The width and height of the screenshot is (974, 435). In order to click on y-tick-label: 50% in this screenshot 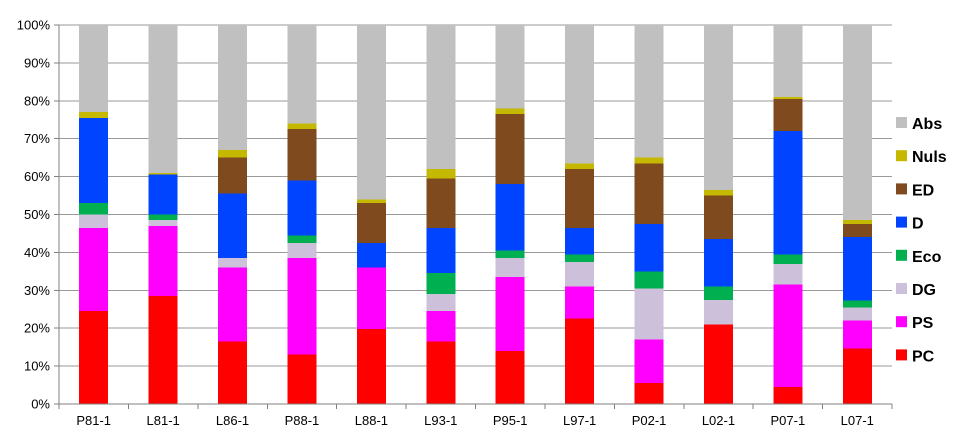, I will do `click(37, 214)`.